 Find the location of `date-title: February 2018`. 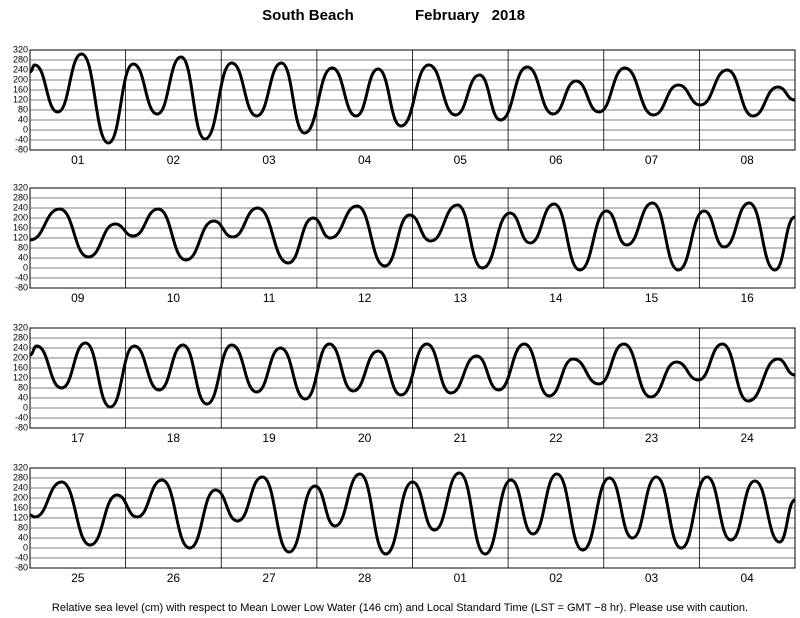

date-title: February 2018 is located at coordinates (470, 15).